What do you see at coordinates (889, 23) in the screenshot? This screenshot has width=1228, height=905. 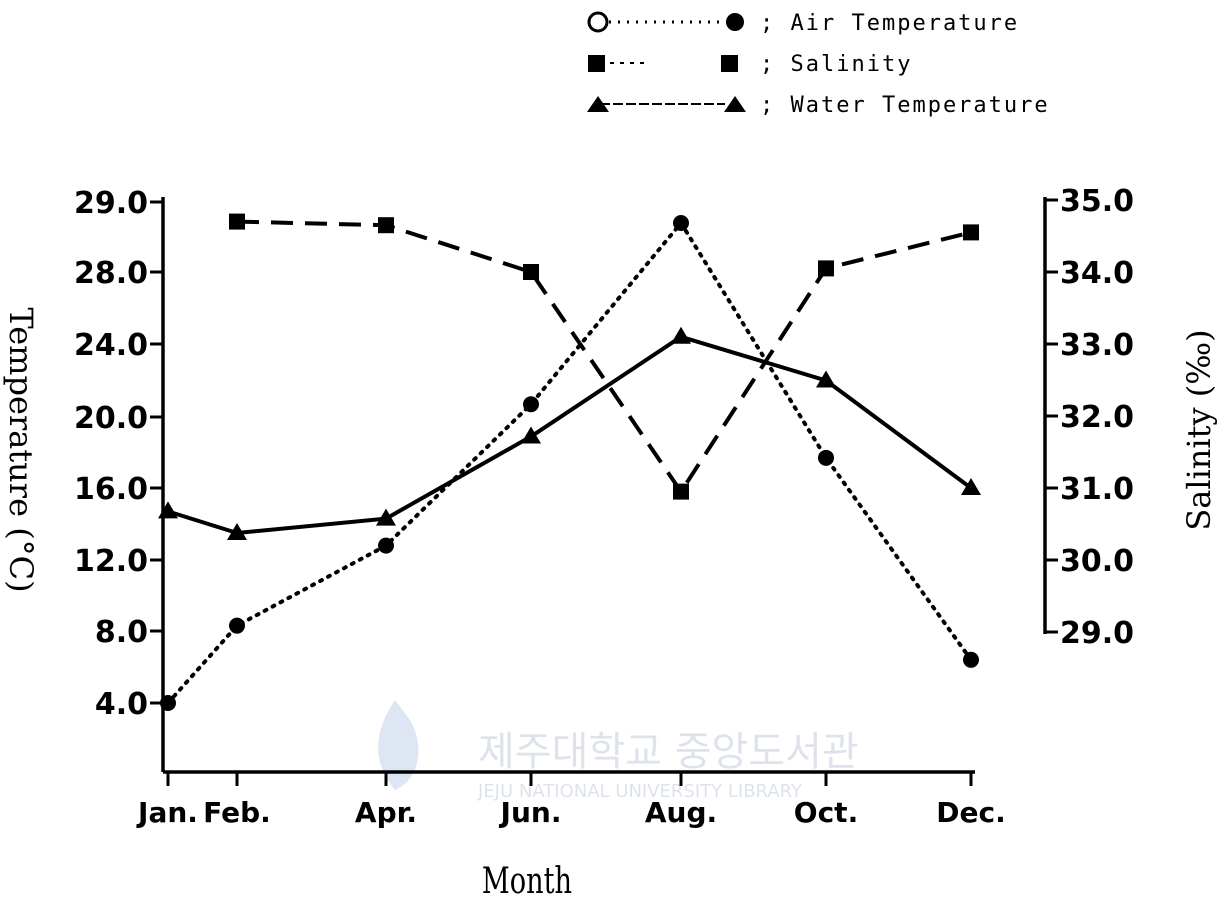 I see `legend-label: ; Air Temperature` at bounding box center [889, 23].